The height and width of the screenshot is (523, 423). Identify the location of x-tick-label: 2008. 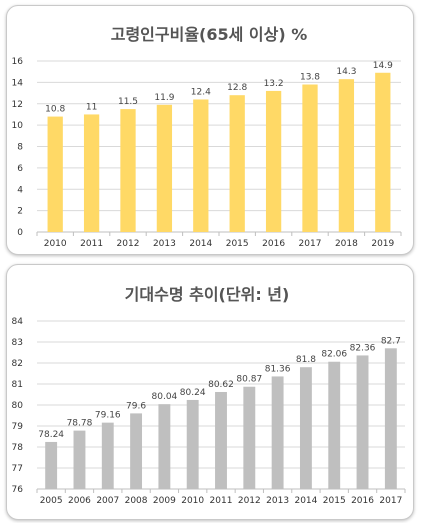
(136, 501).